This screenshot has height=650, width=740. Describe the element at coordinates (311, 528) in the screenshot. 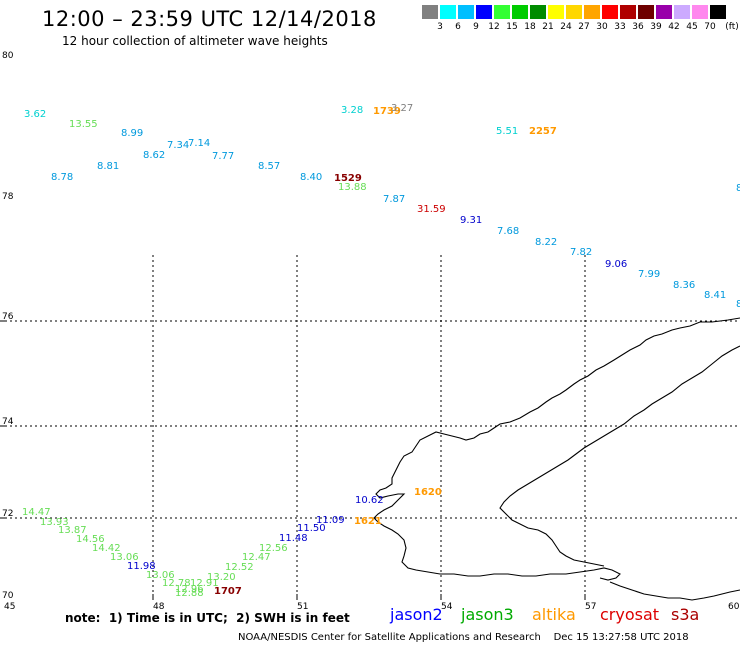

I see `wave-height-value: 11.50` at that location.